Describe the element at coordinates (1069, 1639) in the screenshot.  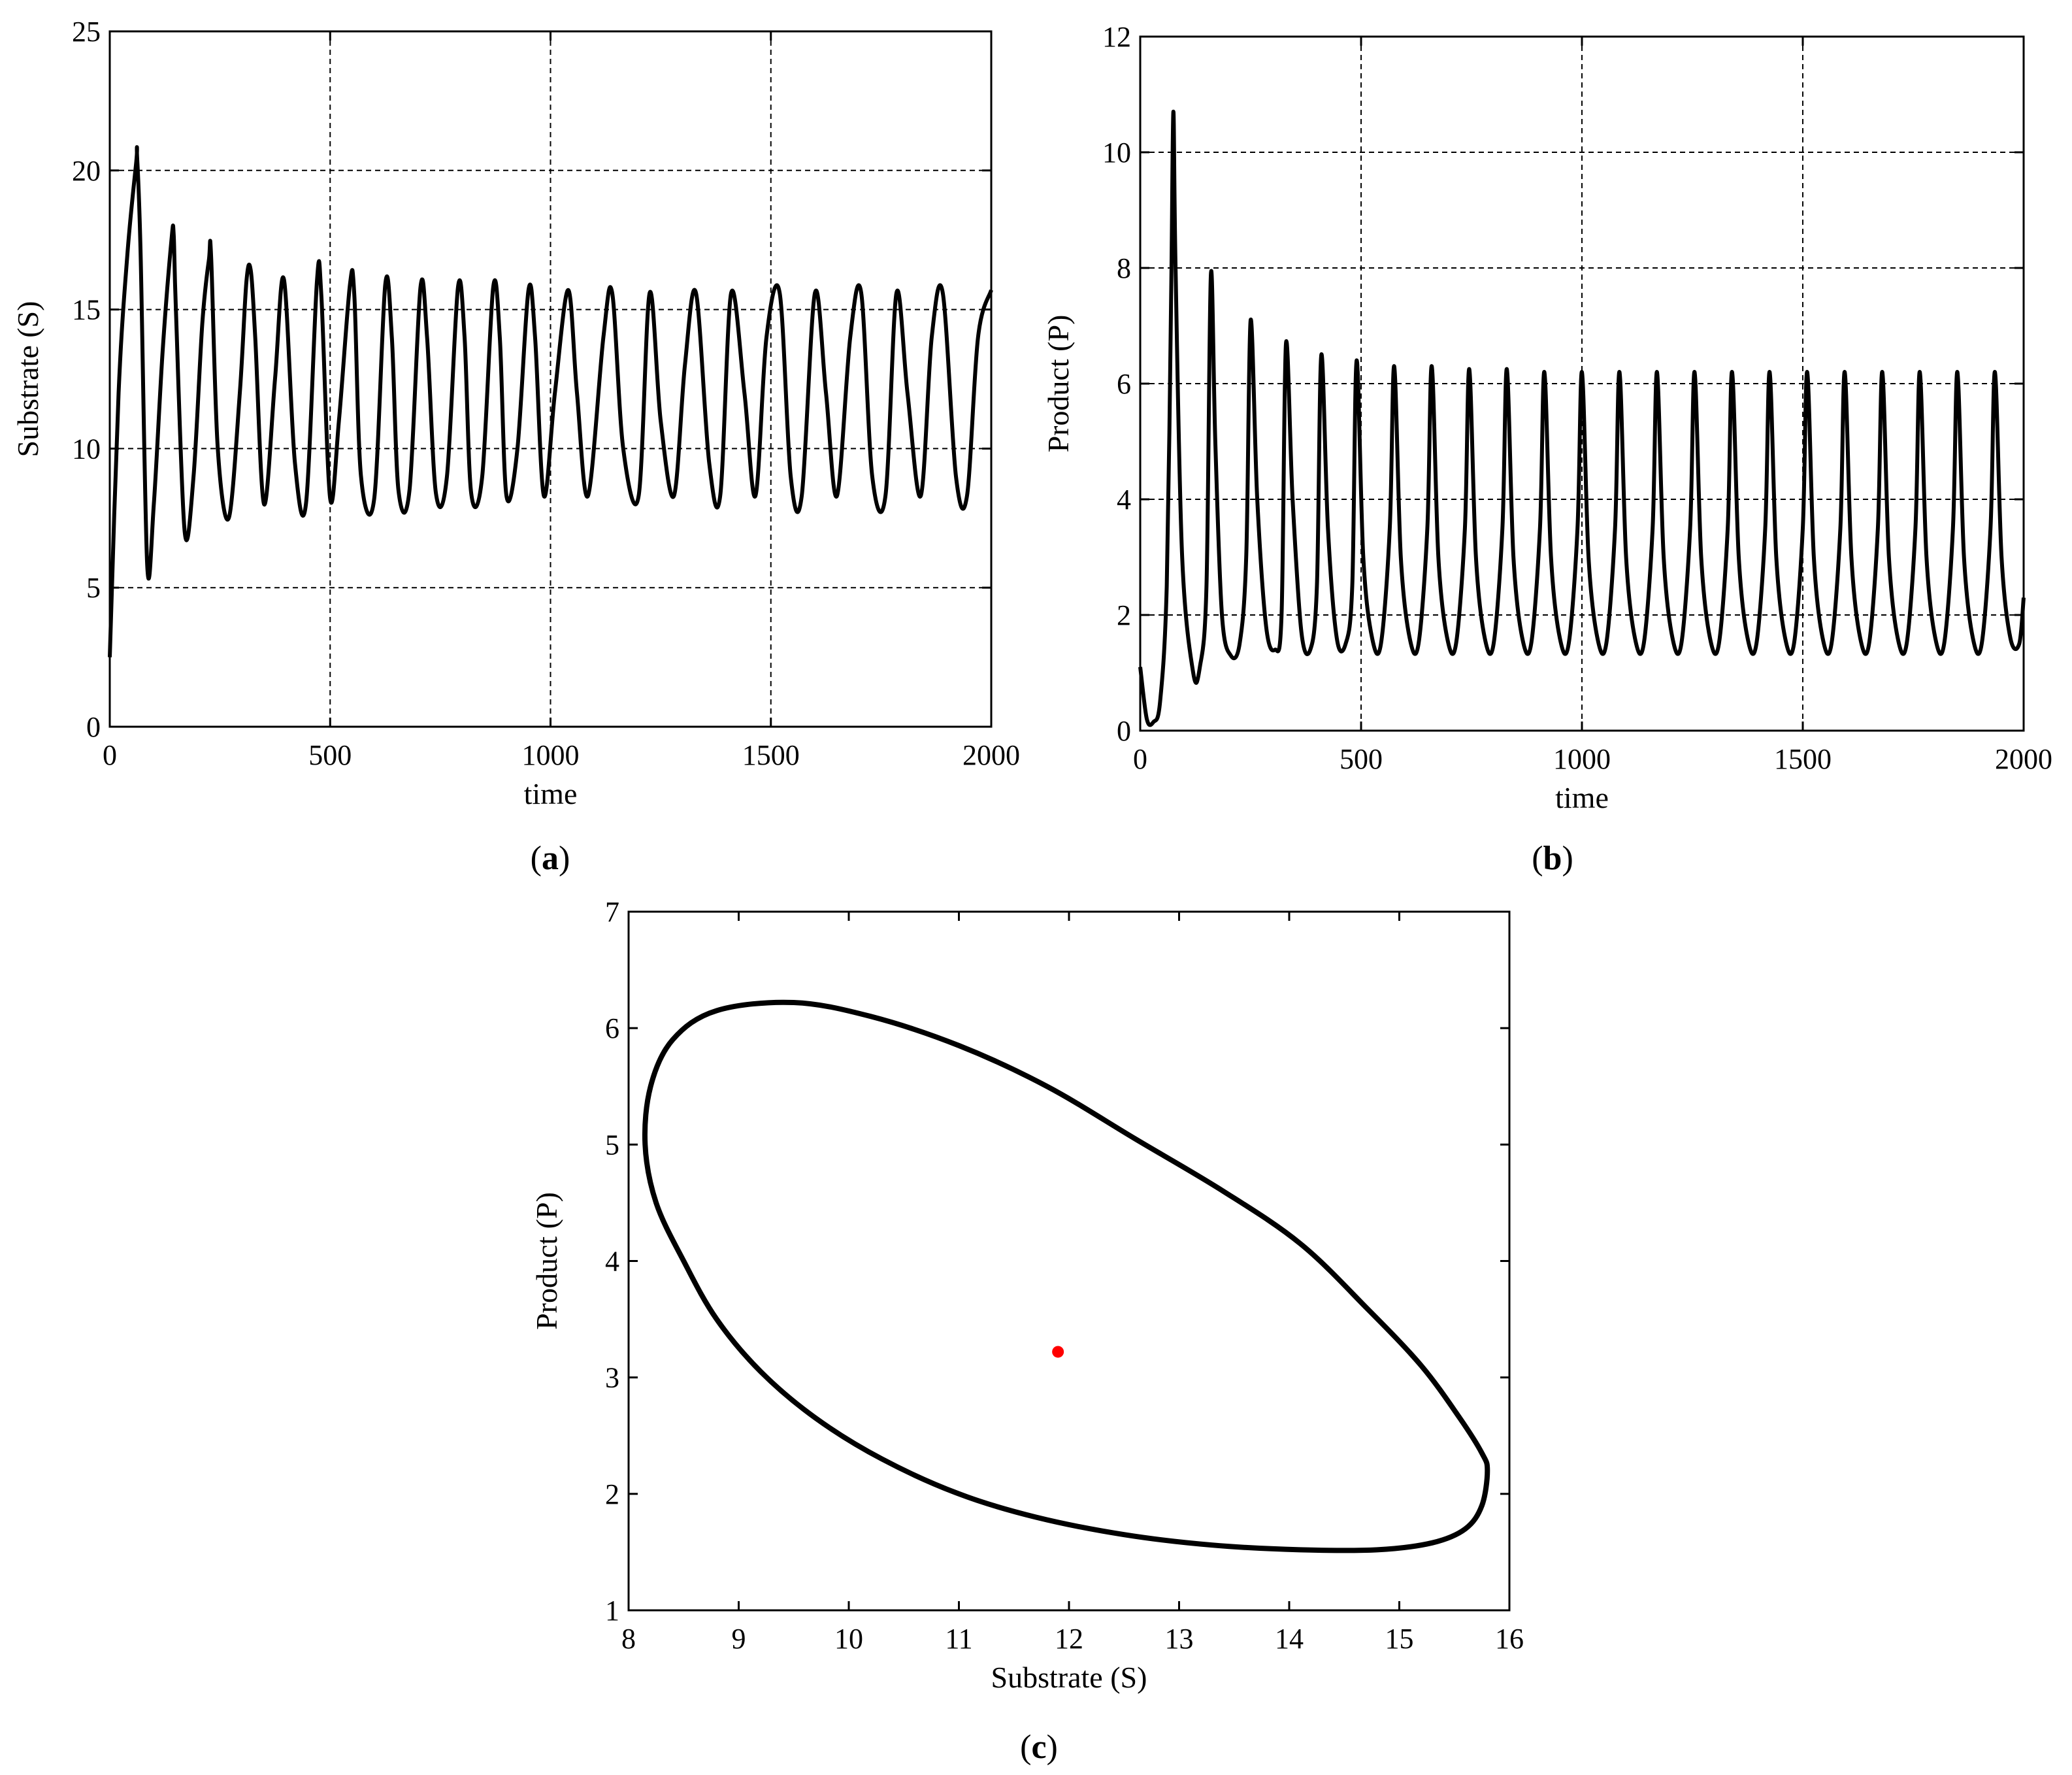
I see `x-tick-label: 12` at that location.